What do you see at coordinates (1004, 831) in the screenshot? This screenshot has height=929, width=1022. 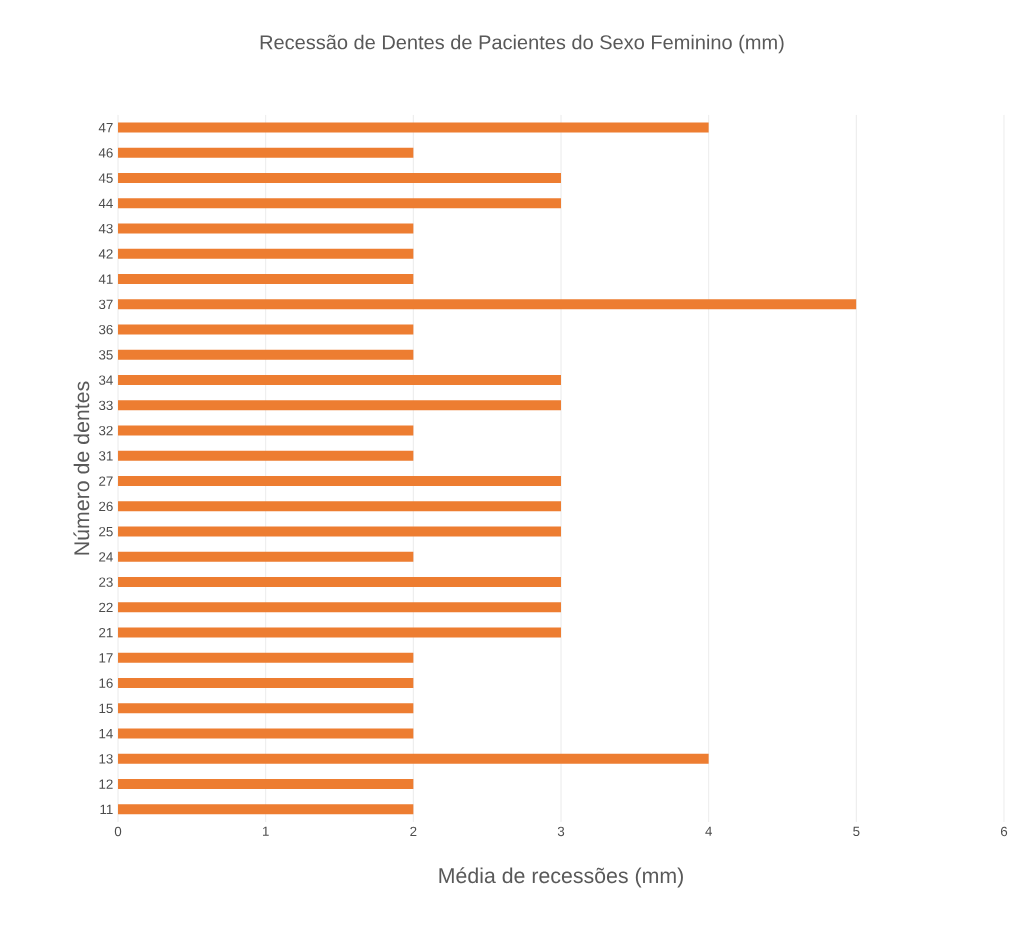 I see `x-tick-label: 6` at bounding box center [1004, 831].